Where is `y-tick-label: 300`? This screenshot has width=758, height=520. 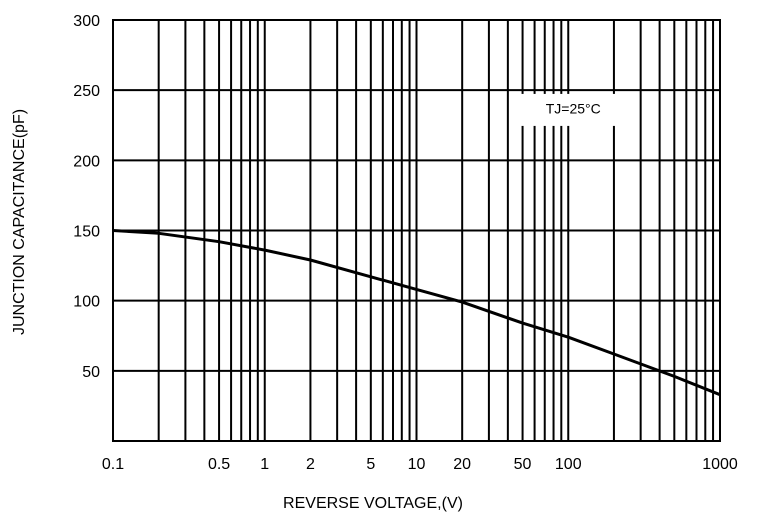
y-tick-label: 300 is located at coordinates (86, 21).